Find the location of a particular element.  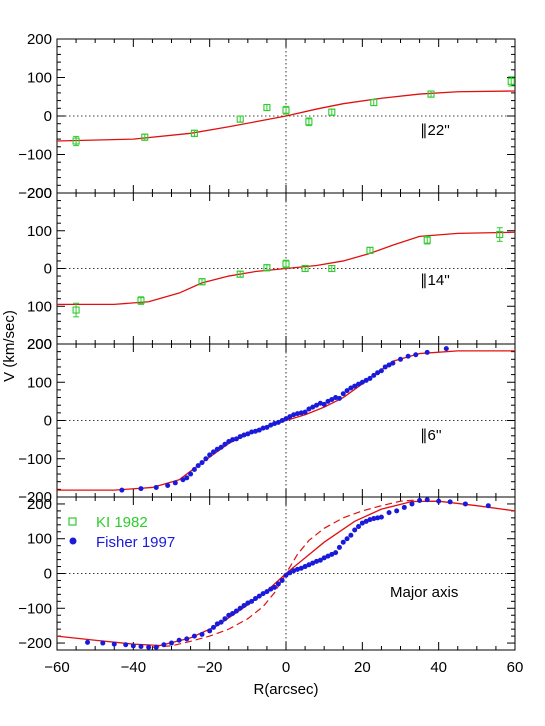

legend-fisher-marker is located at coordinates (73, 541).